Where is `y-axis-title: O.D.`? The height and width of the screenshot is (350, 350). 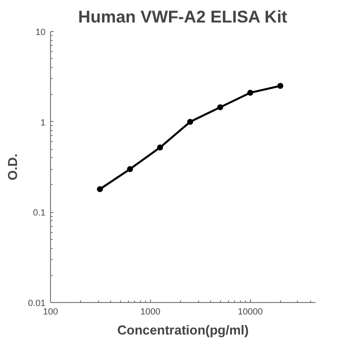
y-axis-title: O.D. is located at coordinates (12, 167).